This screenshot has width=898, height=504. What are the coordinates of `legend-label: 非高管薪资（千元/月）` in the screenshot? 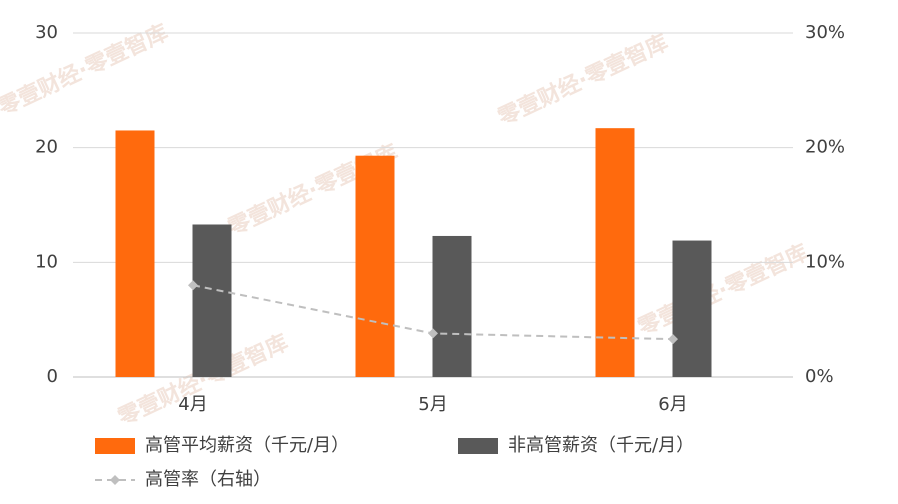 It's located at (601, 445).